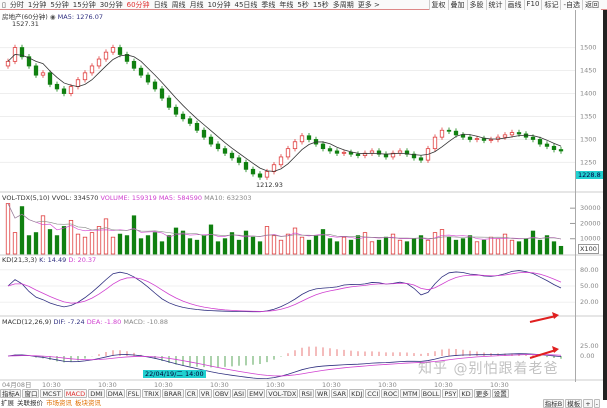 The image size is (607, 408). Describe the element at coordinates (431, 393) in the screenshot. I see `indicator-tab: BOLL` at that location.